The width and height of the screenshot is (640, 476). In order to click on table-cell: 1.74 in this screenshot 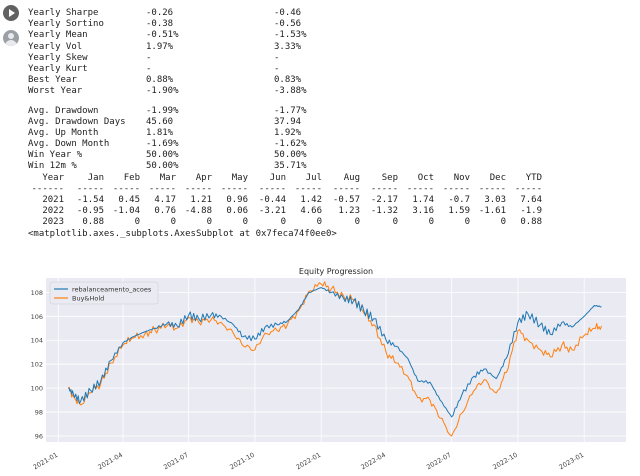, I will do `click(423, 200)`.